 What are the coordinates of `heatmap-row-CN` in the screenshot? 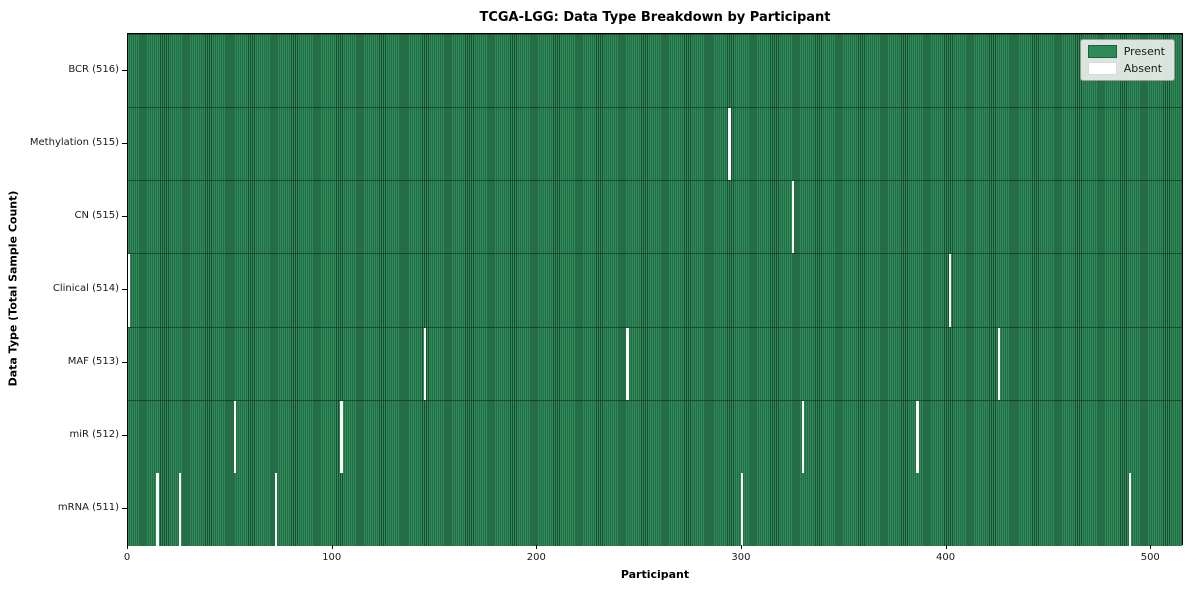 It's located at (655, 217).